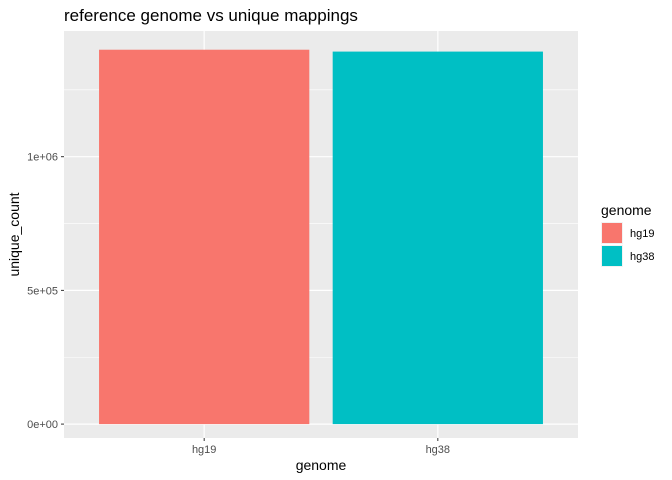 This screenshot has width=672, height=480. Describe the element at coordinates (42, 291) in the screenshot. I see `y-tick-label: 5e+05` at that location.